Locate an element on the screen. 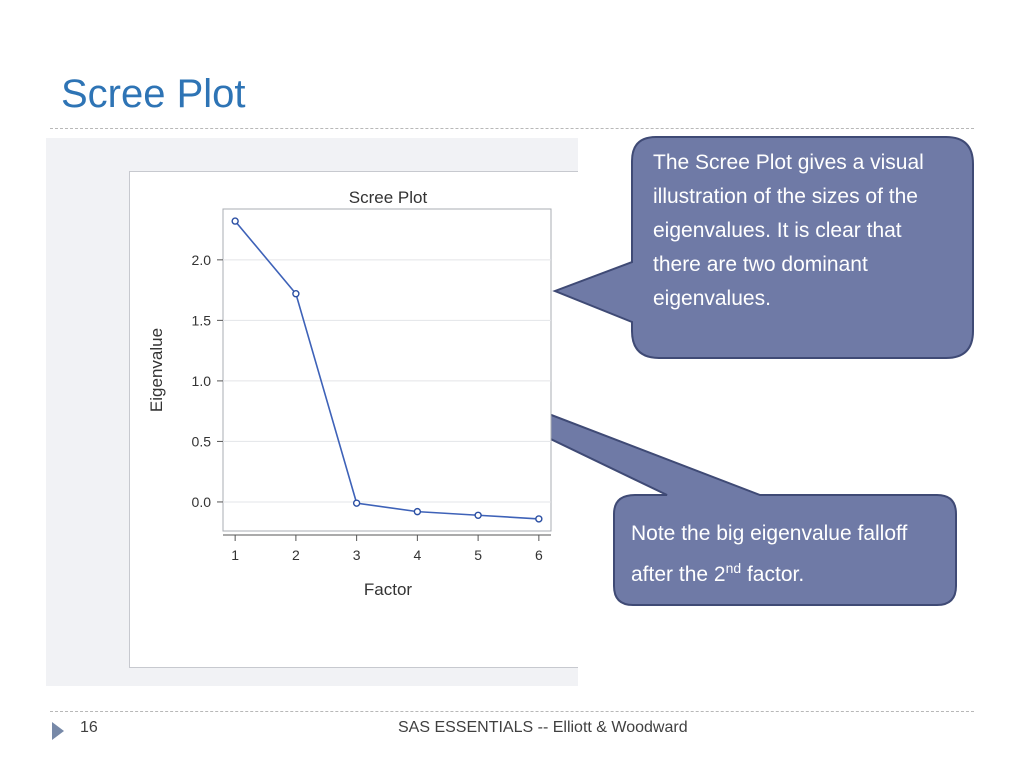 This screenshot has height=768, width=1024. slide-title: Scree Plot is located at coordinates (153, 94).